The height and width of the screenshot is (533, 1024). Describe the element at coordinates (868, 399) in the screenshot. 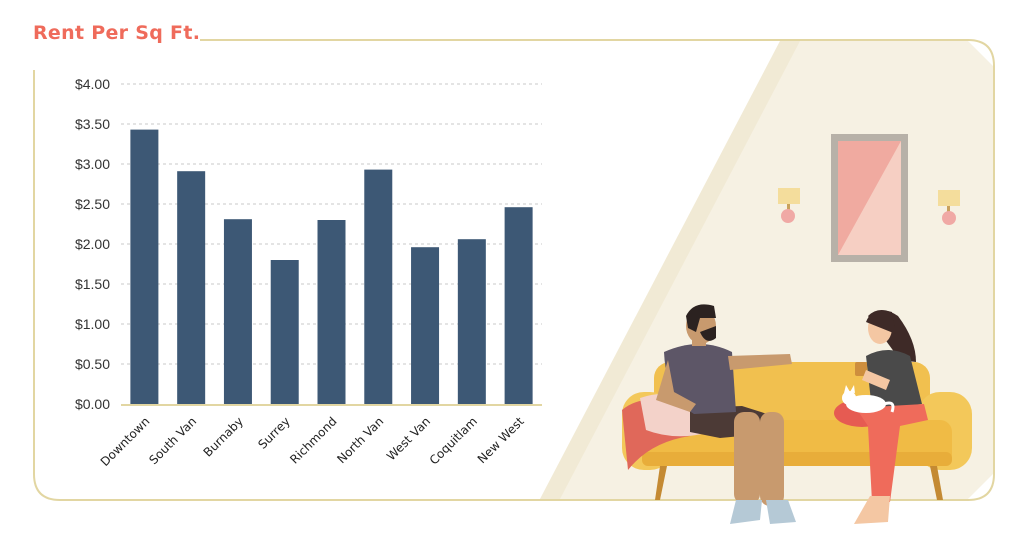

I see `cat-icon` at that location.